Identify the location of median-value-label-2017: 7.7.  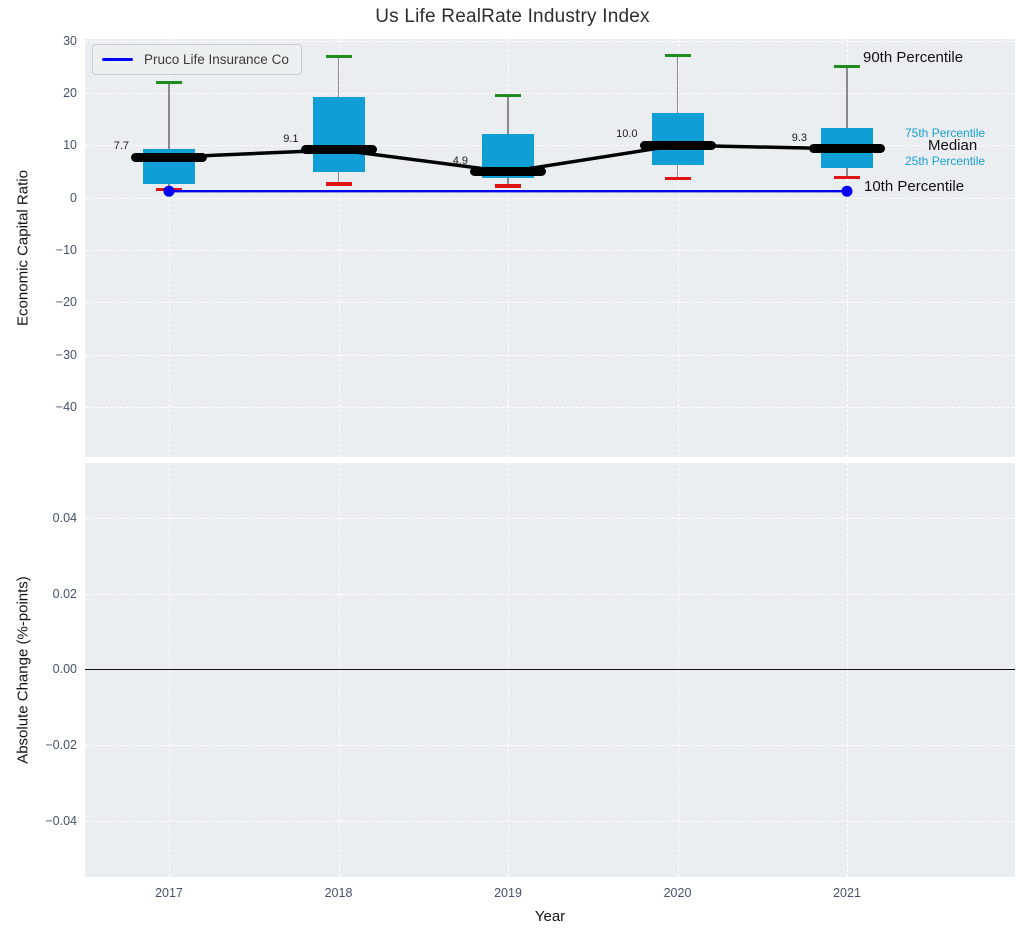
(121, 146).